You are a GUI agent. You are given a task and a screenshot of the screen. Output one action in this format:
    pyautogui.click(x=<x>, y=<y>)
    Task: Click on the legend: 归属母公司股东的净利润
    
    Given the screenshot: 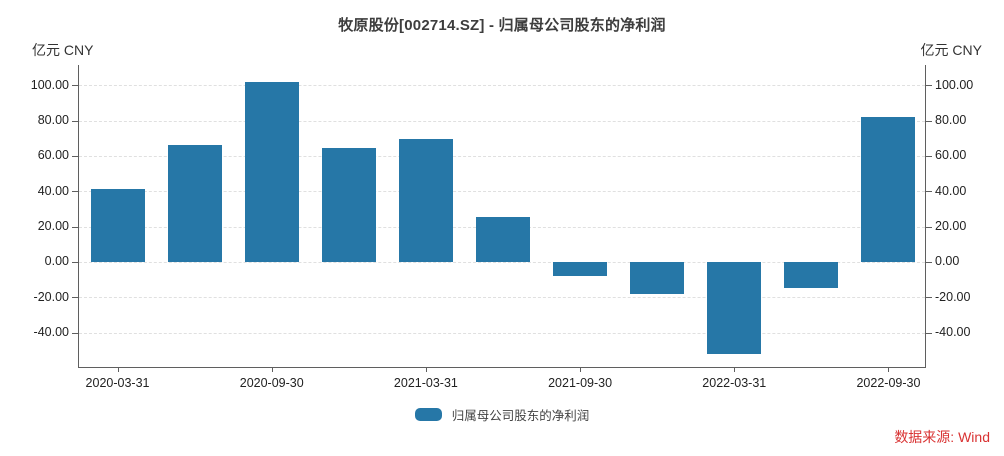 What is the action you would take?
    pyautogui.click(x=502, y=414)
    